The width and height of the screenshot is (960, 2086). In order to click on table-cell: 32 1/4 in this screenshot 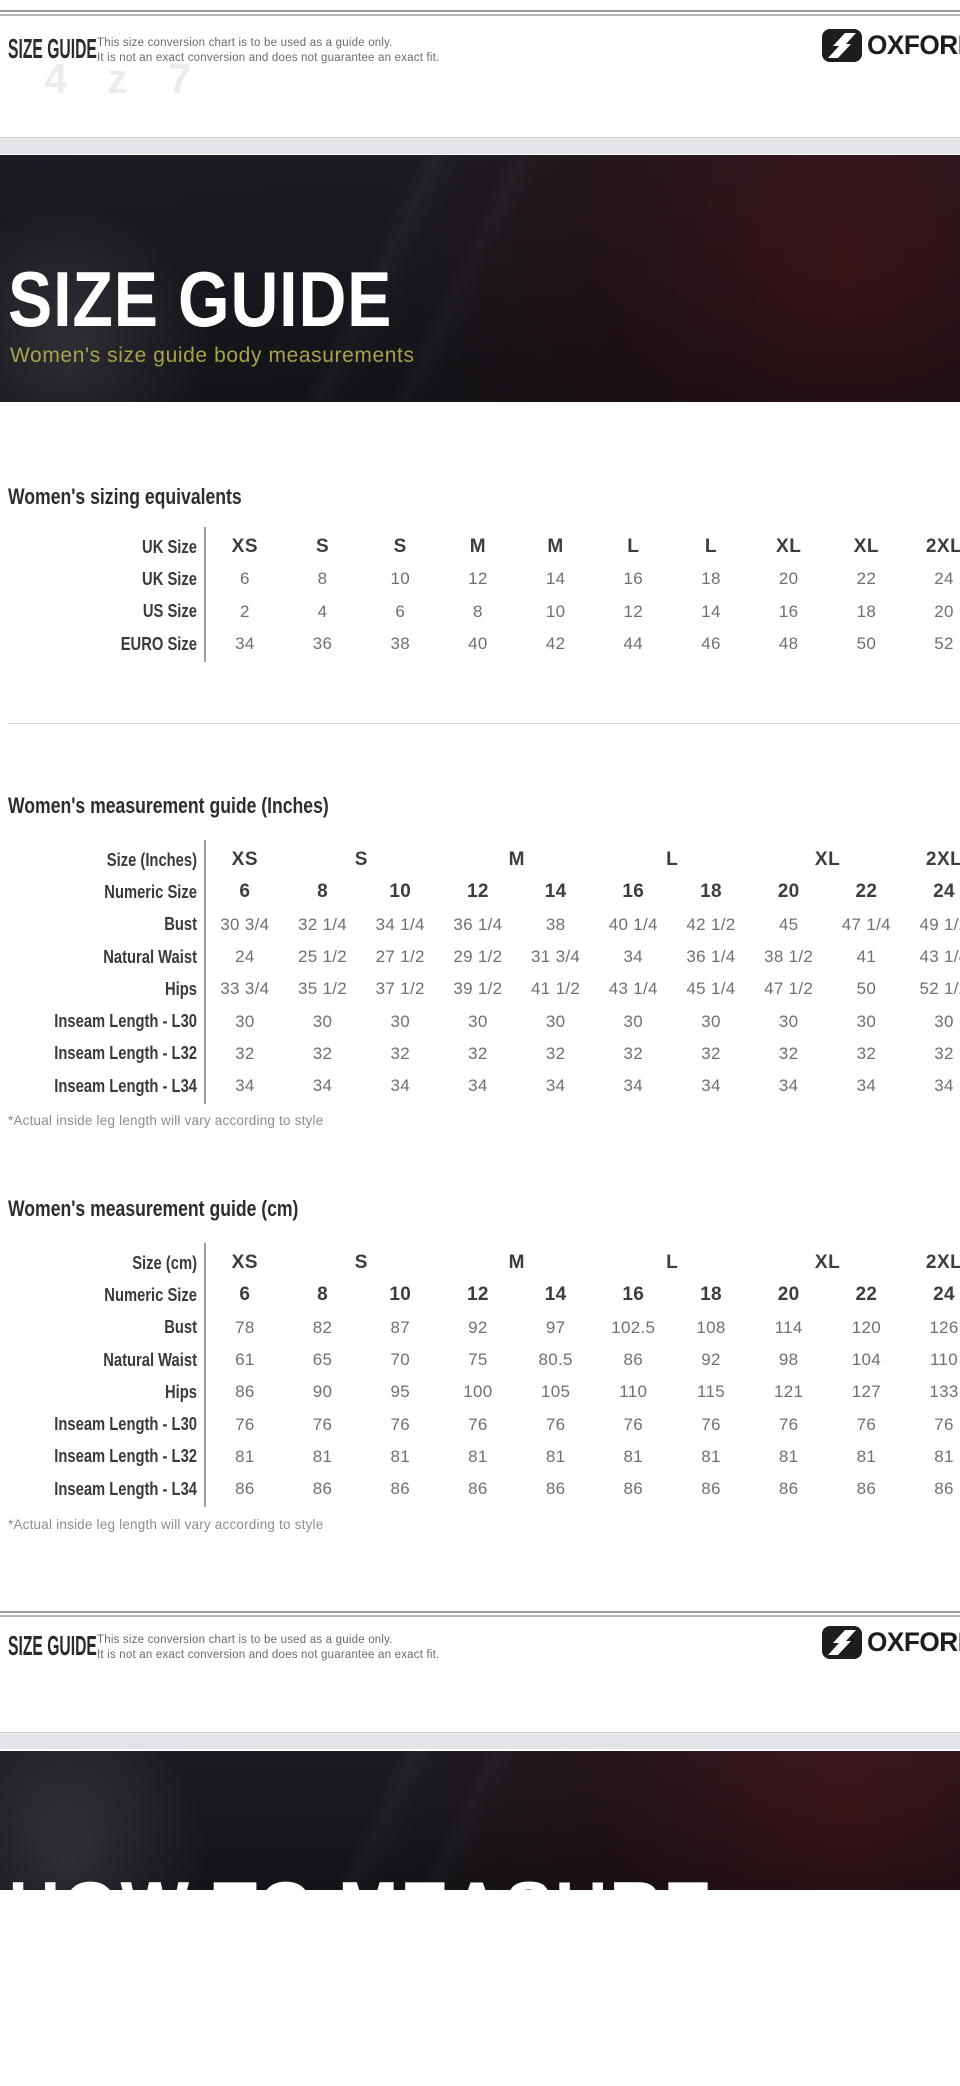, I will do `click(322, 924)`.